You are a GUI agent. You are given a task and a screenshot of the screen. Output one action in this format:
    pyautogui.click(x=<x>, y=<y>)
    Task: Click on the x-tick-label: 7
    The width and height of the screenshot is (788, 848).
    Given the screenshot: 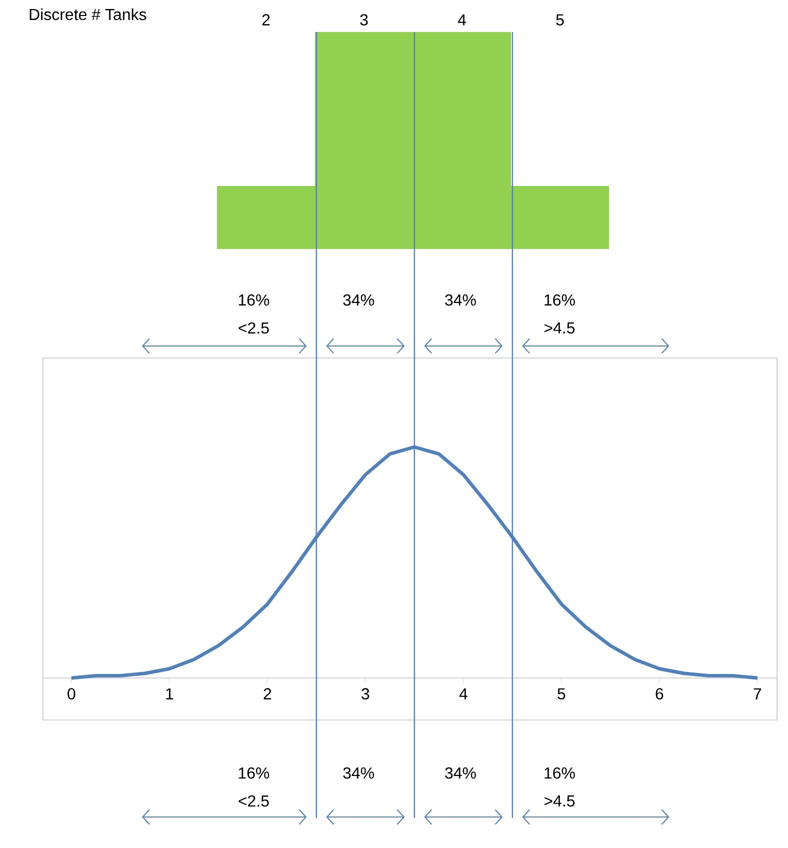 What is the action you would take?
    pyautogui.click(x=758, y=694)
    